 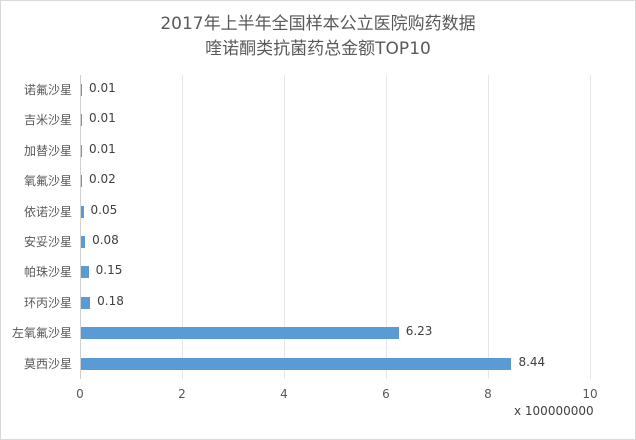 I want to click on category-label: 依诺沙星, so click(x=47, y=211).